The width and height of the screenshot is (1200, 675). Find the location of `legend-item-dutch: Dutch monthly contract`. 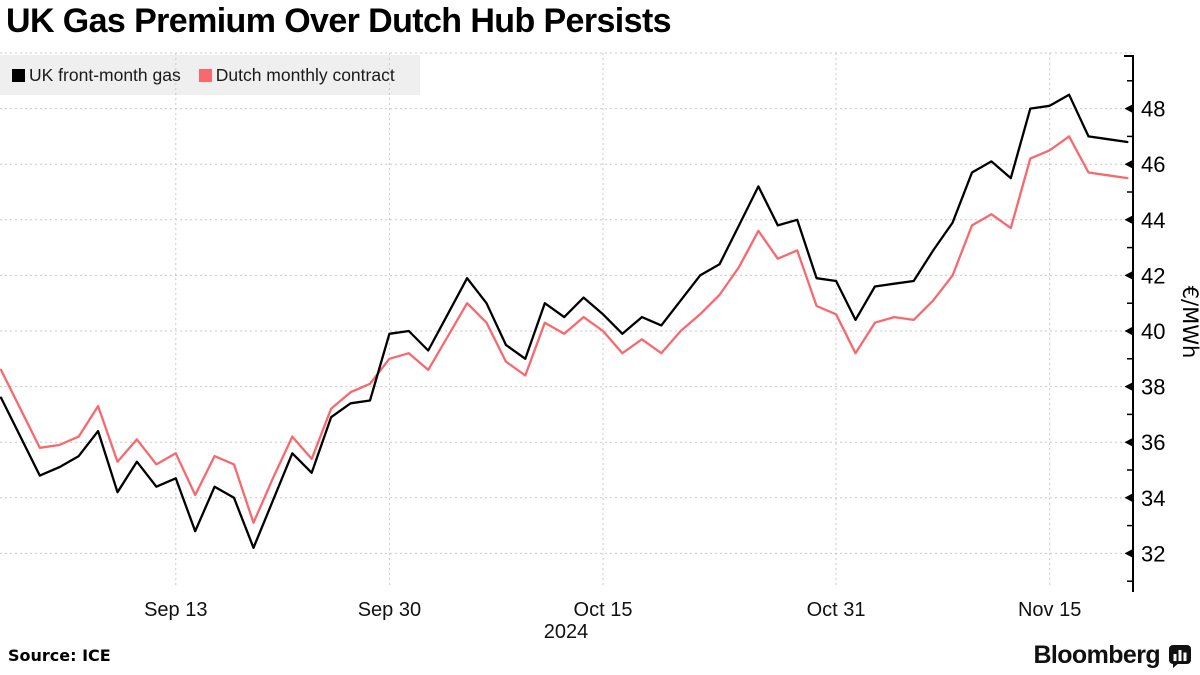

legend-item-dutch: Dutch monthly contract is located at coordinates (296, 75).